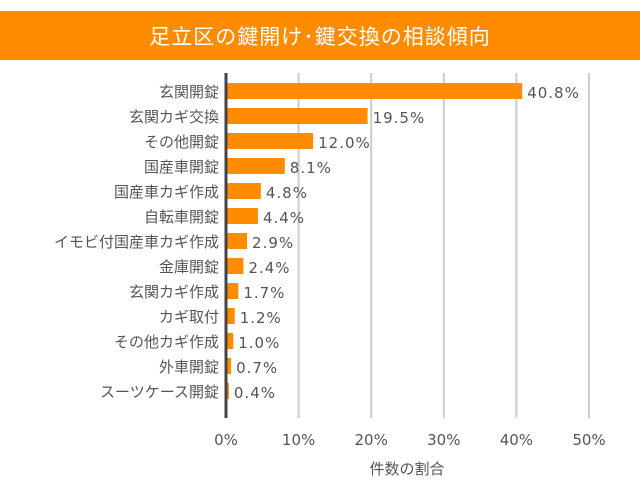 The image size is (640, 500). Describe the element at coordinates (261, 318) in the screenshot. I see `data-label: 1.2%` at that location.